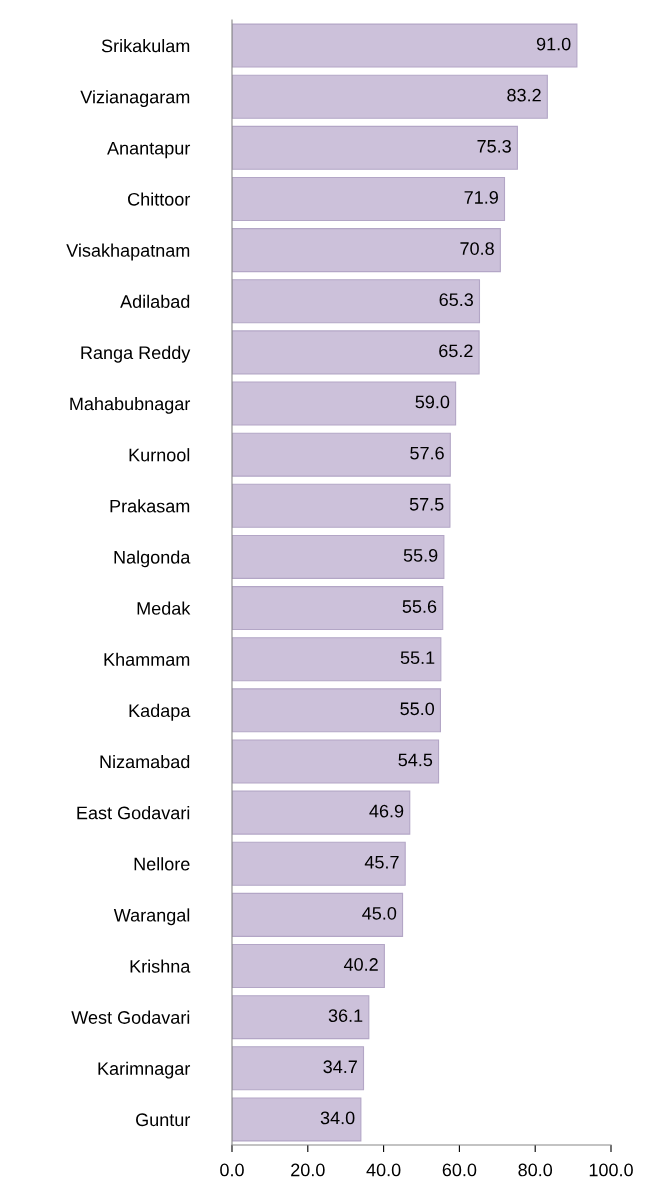  What do you see at coordinates (163, 1120) in the screenshot?
I see `y-tick-label: Guntur` at bounding box center [163, 1120].